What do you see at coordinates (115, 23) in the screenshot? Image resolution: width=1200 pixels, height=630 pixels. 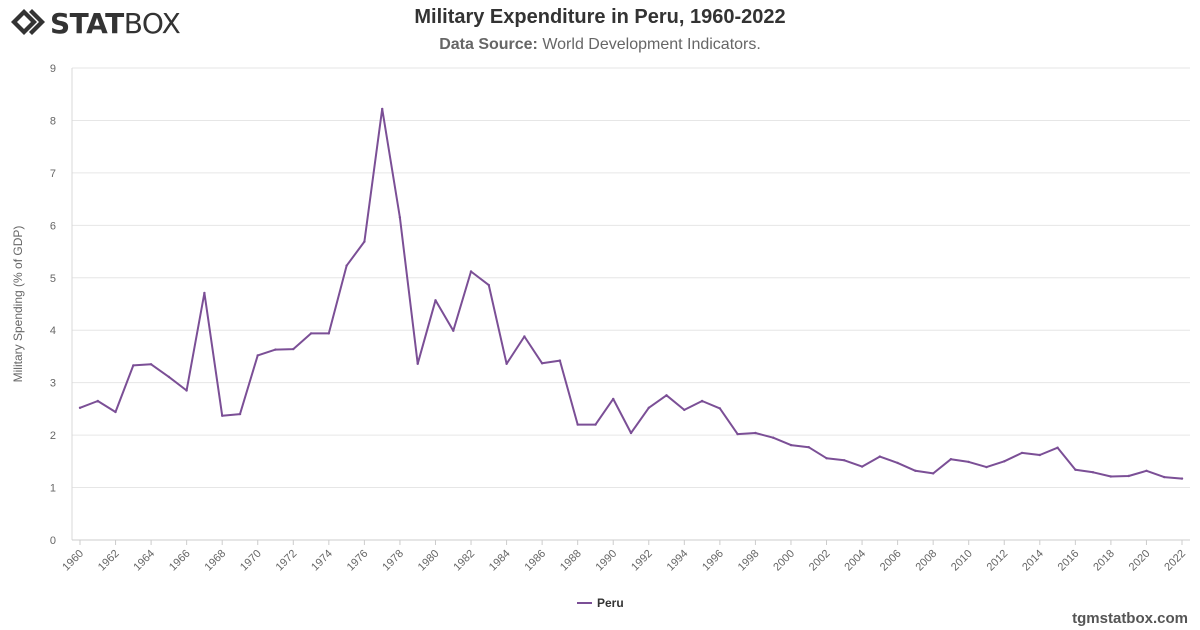 I see `statbox-logo-text: STATBOX` at bounding box center [115, 23].